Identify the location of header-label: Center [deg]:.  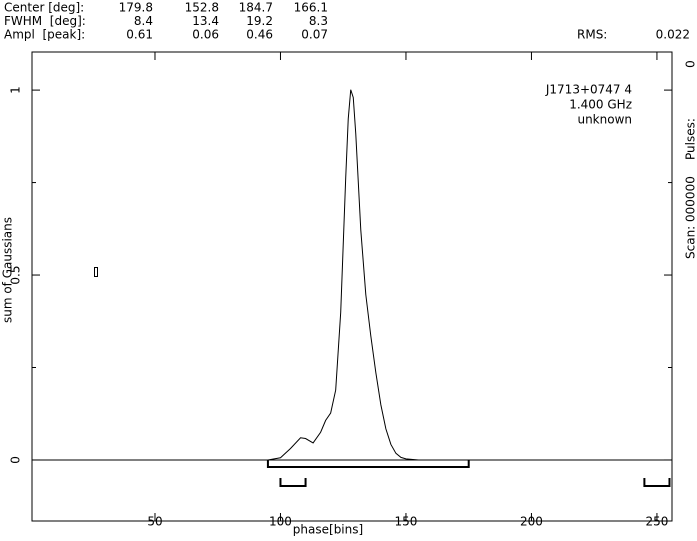
(44, 8).